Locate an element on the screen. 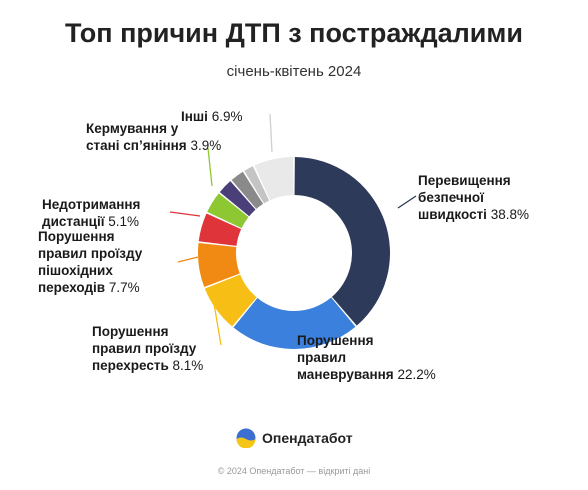  slice-label-name: маневрування is located at coordinates (345, 374).